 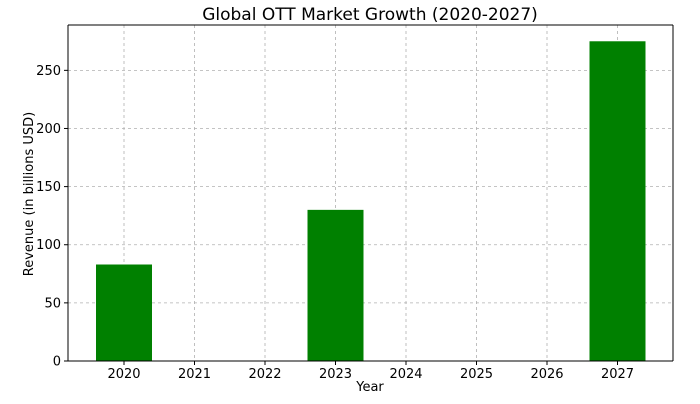 What do you see at coordinates (52, 303) in the screenshot?
I see `y-tick-label: 50` at bounding box center [52, 303].